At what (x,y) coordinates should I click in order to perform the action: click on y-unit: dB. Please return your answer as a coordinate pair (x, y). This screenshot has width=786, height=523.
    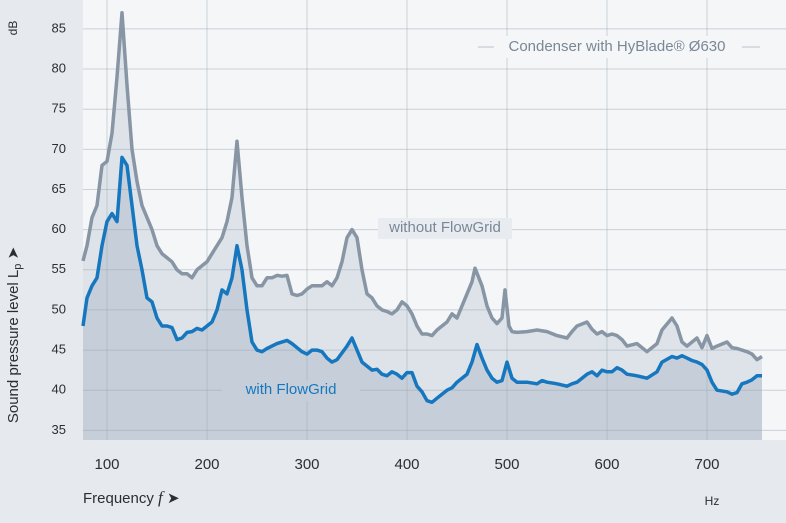
    Looking at the image, I should click on (13, 28).